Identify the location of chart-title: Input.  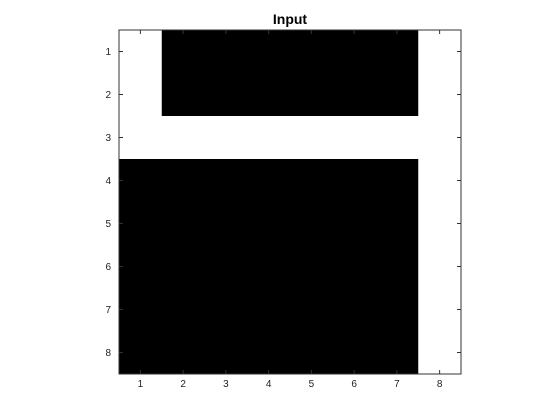
(290, 19).